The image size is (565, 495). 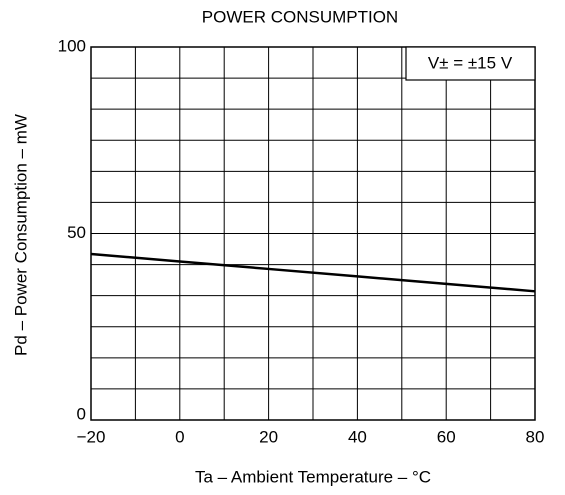 What do you see at coordinates (91, 436) in the screenshot?
I see `x-tick-label: −20` at bounding box center [91, 436].